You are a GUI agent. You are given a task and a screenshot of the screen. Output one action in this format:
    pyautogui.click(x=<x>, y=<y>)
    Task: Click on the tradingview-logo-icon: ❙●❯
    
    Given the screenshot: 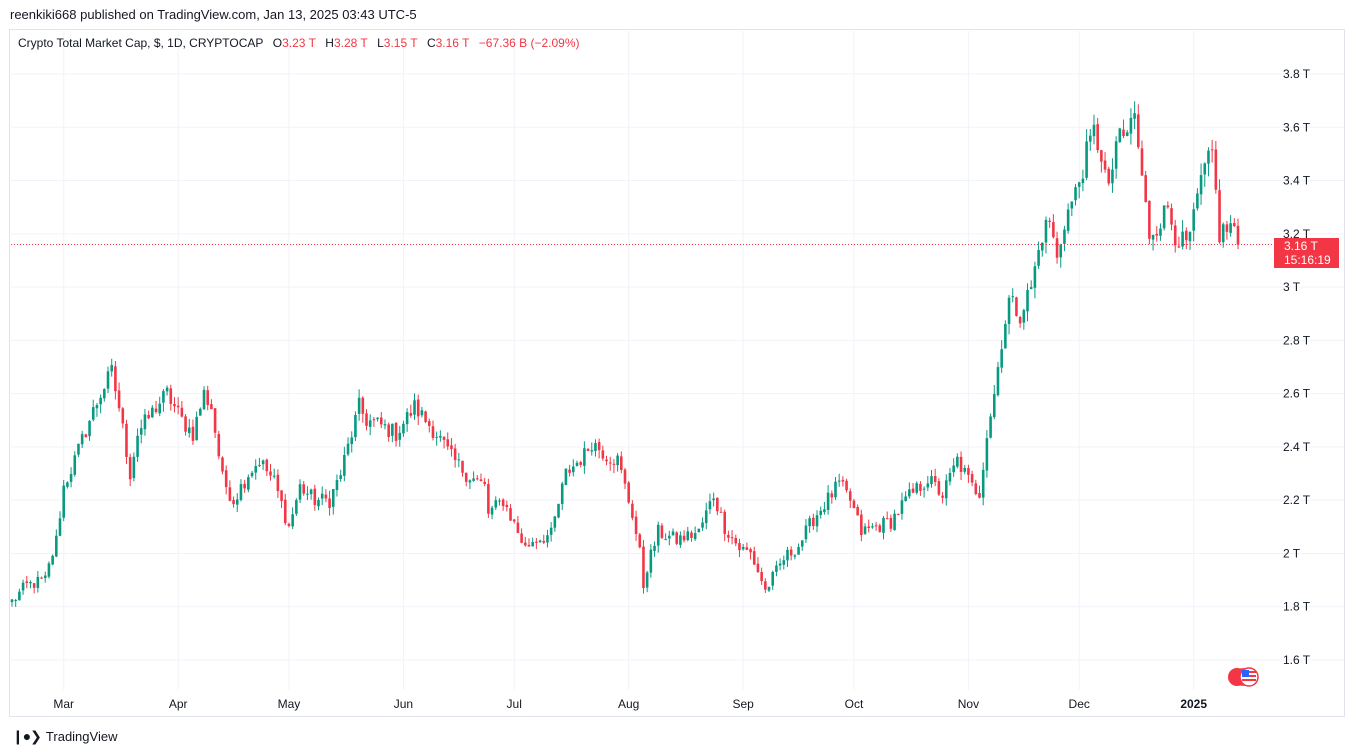 What is the action you would take?
    pyautogui.click(x=27, y=736)
    